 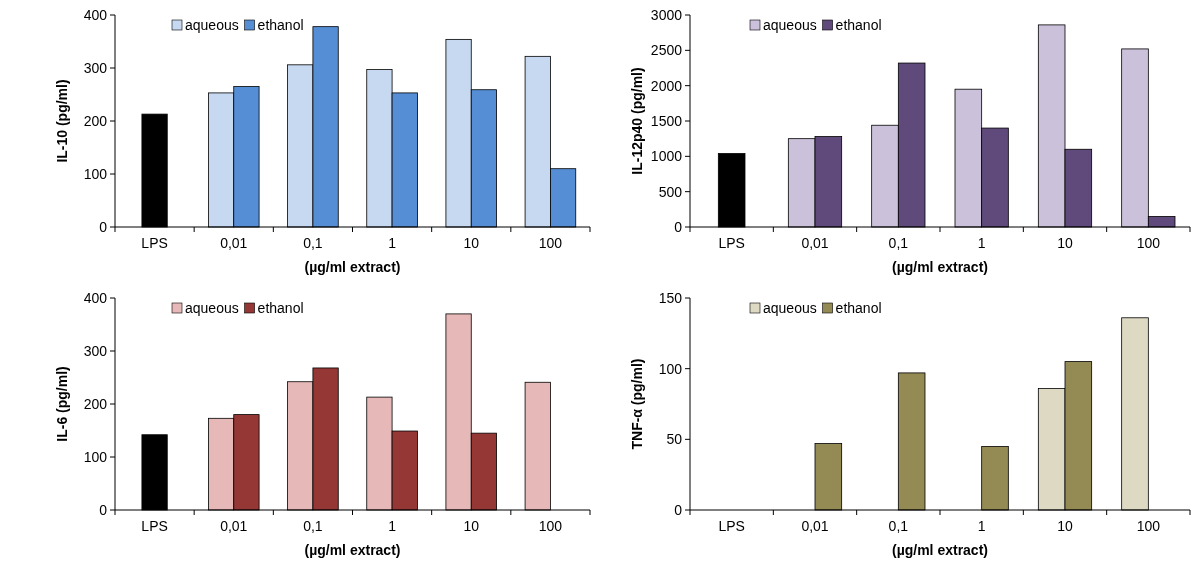 I want to click on y-tick-label: 50, so click(x=674, y=439).